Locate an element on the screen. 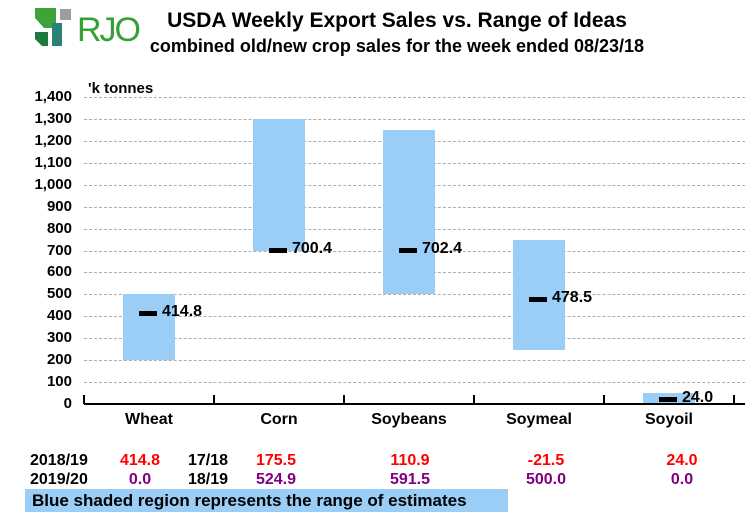 The image size is (756, 516). reported-sales-value-label: 478.5 is located at coordinates (572, 297).